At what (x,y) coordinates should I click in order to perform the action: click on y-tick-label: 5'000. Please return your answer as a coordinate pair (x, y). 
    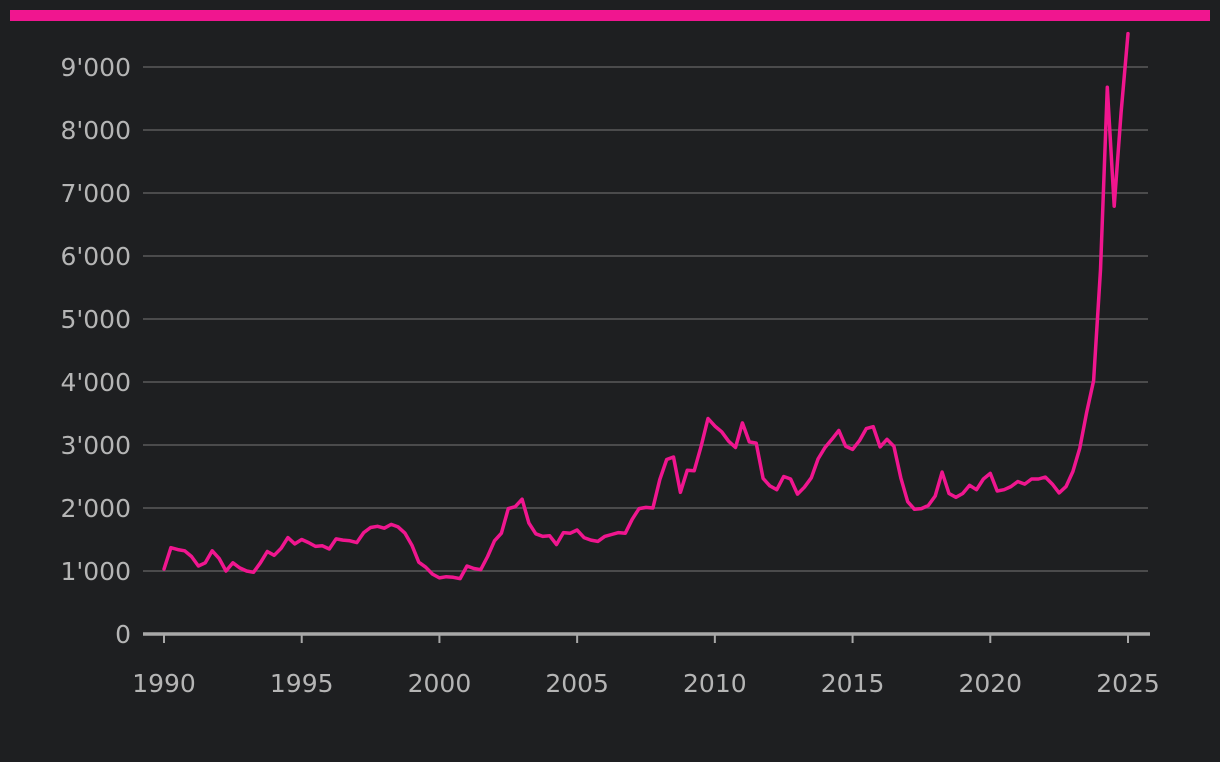
    Looking at the image, I should click on (96, 319).